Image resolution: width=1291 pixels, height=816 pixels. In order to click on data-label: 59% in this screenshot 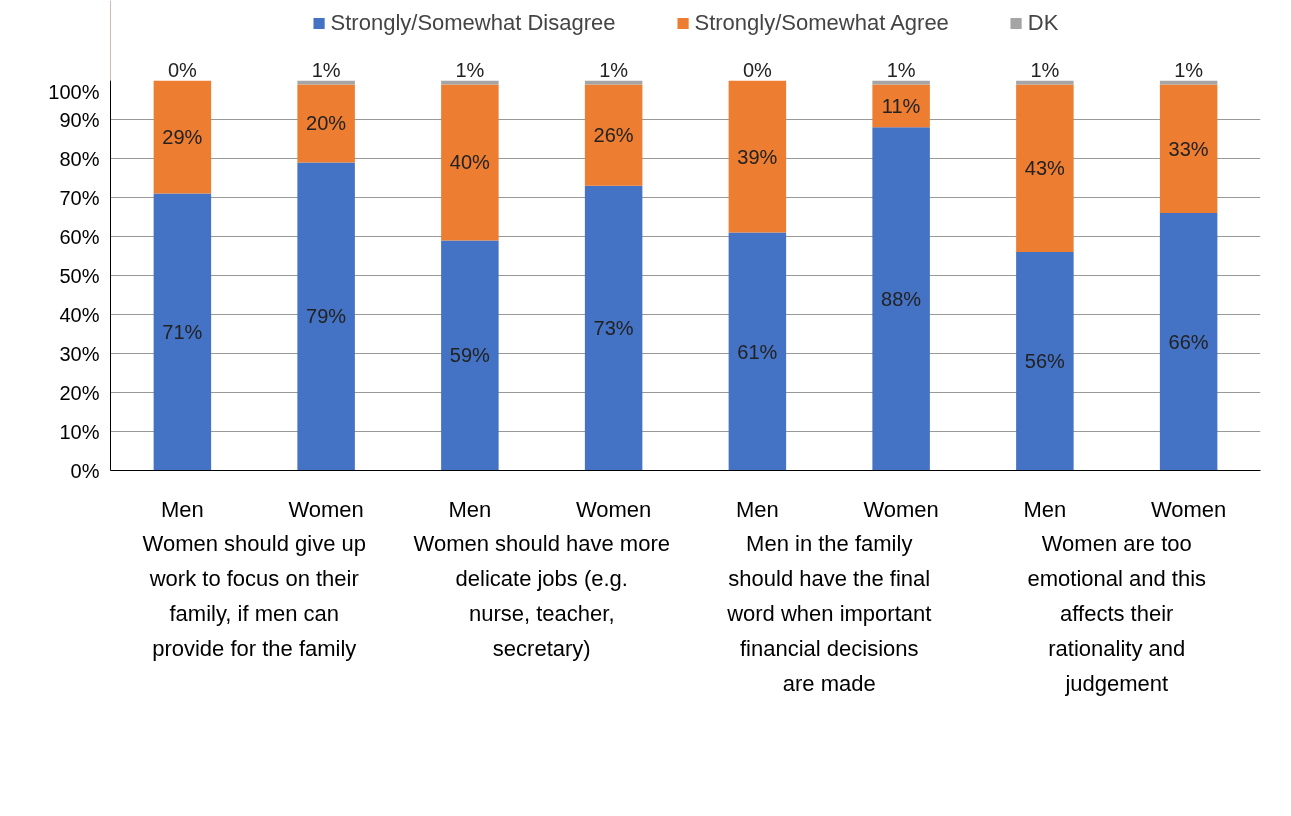, I will do `click(470, 355)`.